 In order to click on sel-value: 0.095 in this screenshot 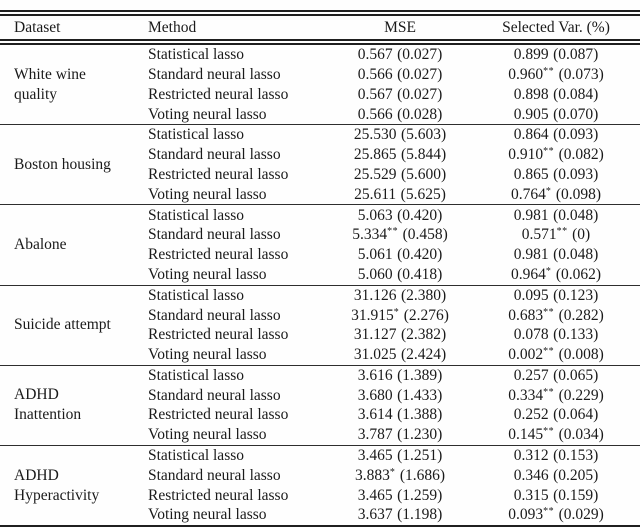, I will do `click(531, 295)`.